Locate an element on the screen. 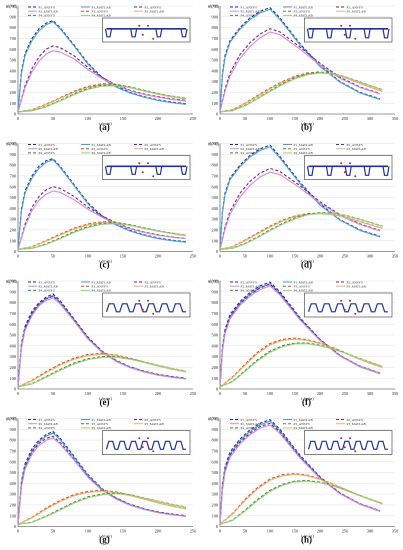 The image size is (403, 550). y-tick-label: 100 is located at coordinates (215, 378).